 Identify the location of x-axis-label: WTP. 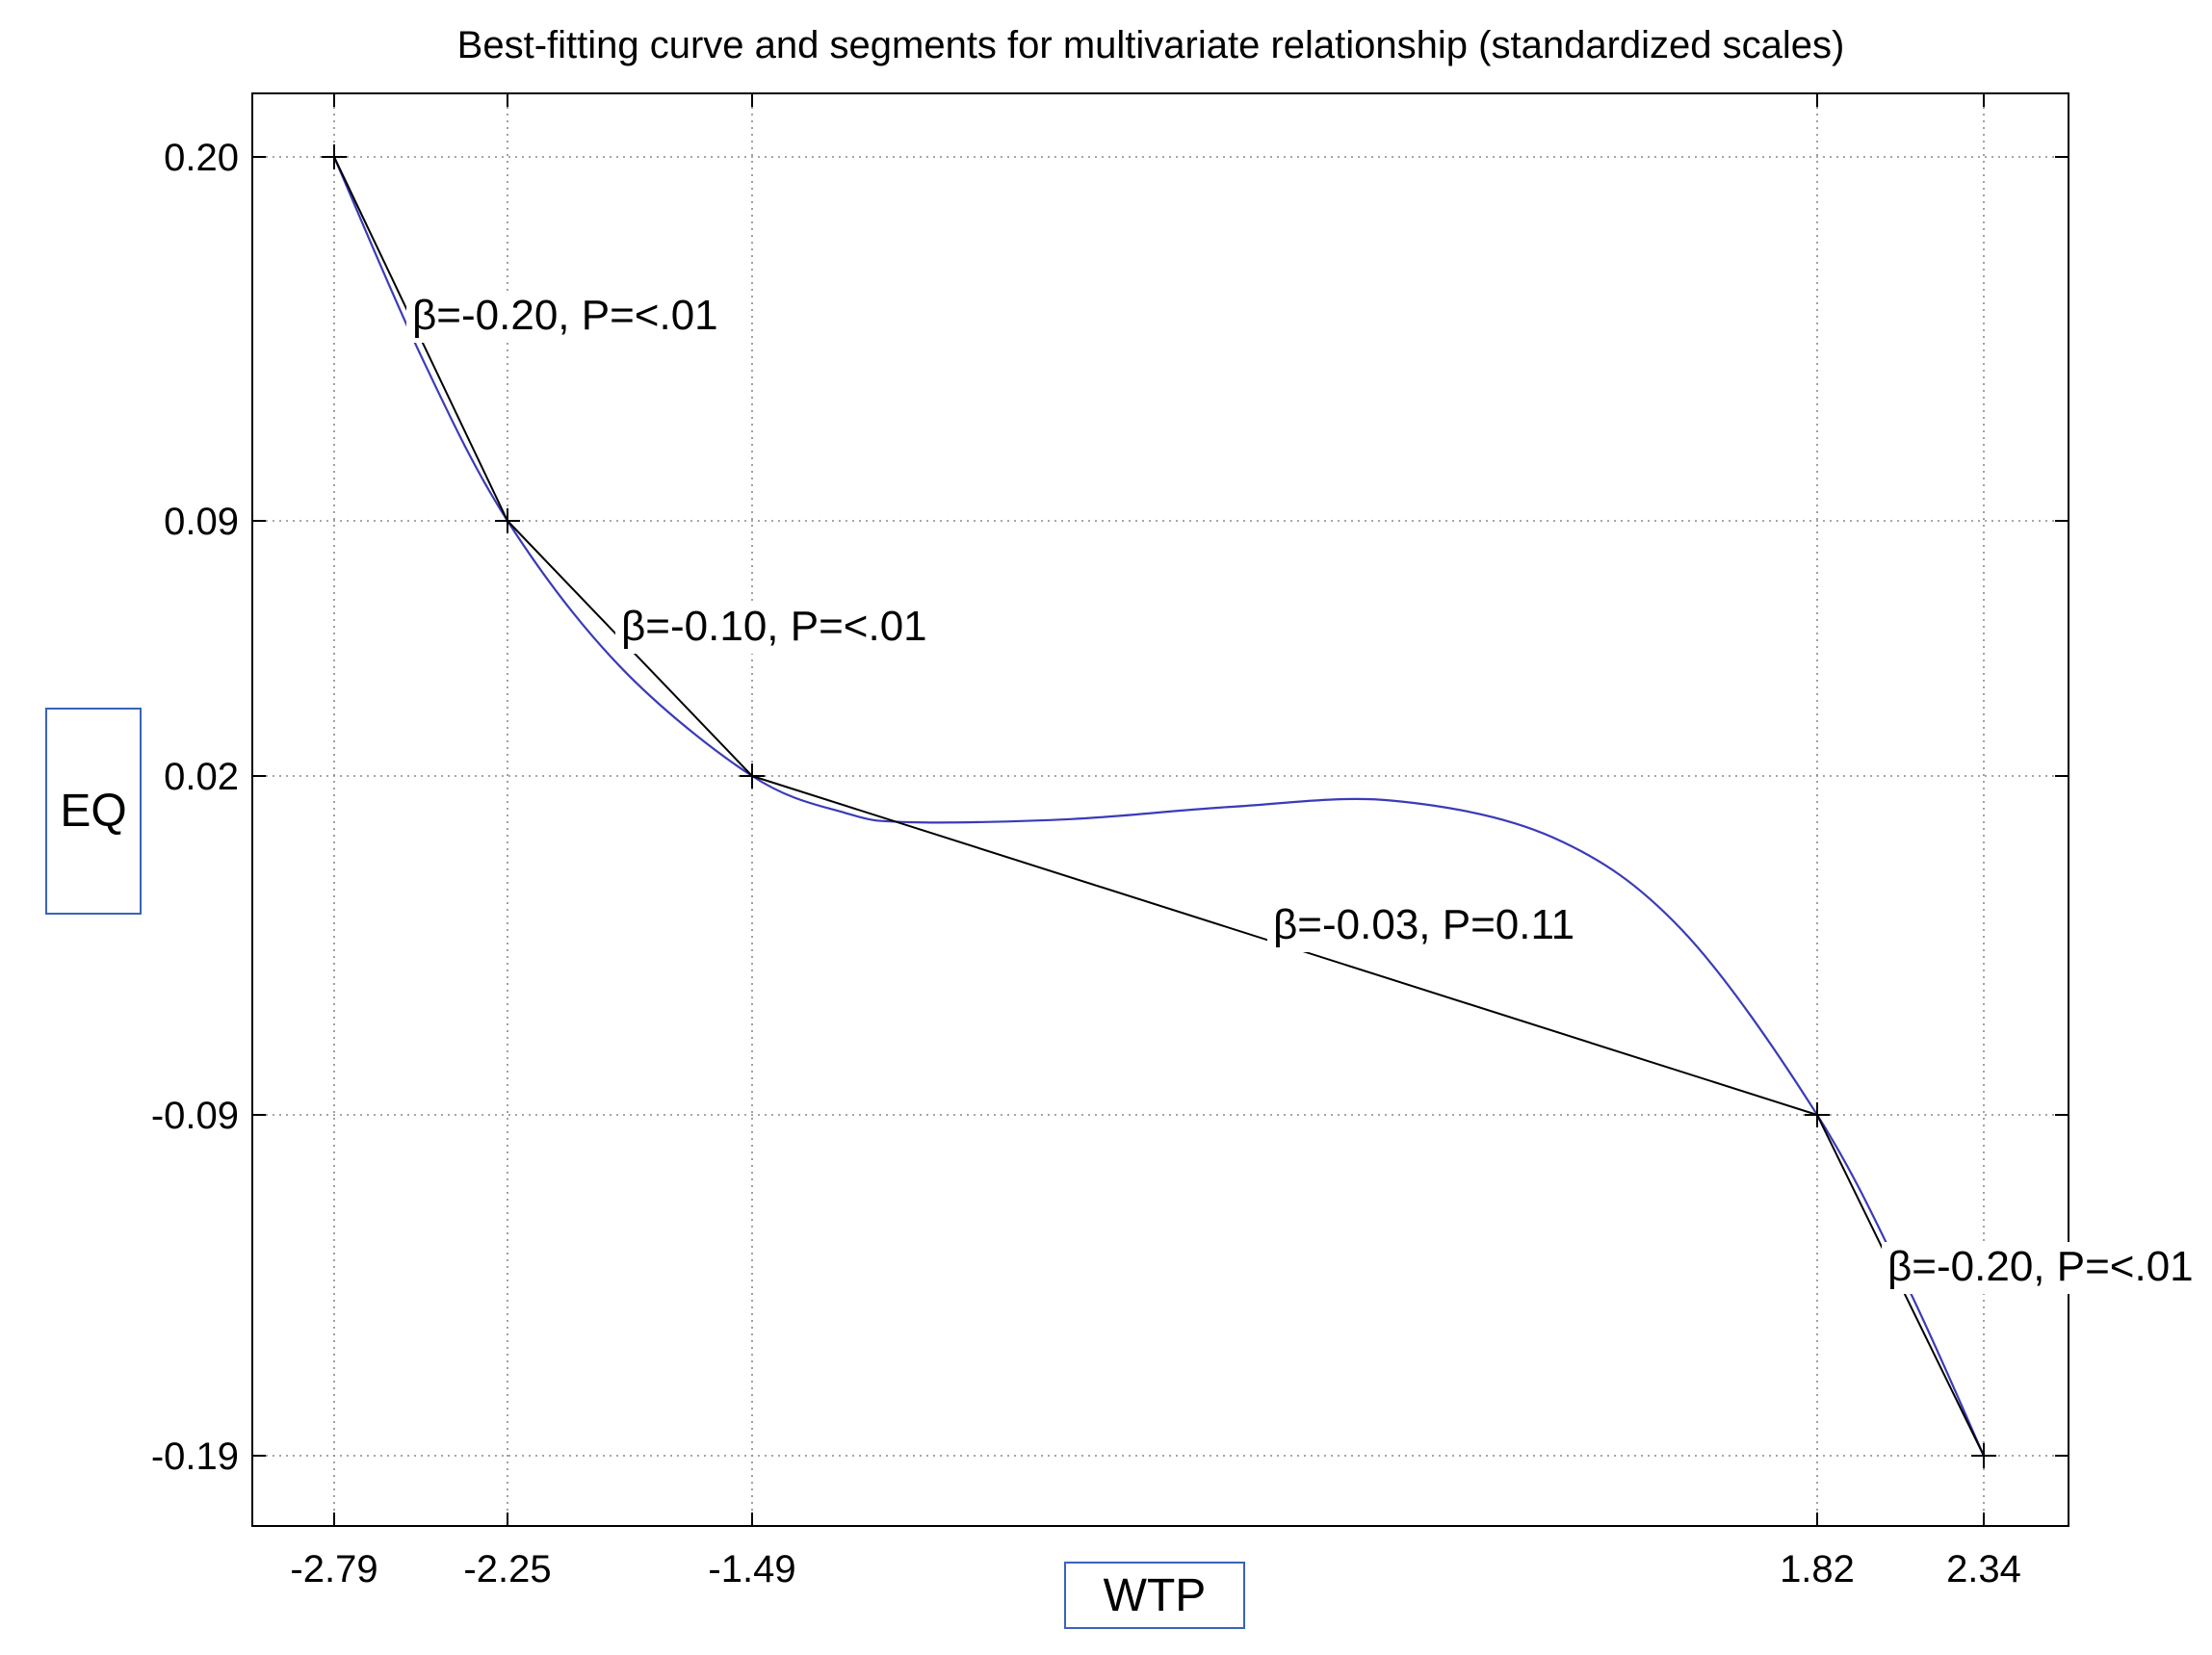
(1155, 1595).